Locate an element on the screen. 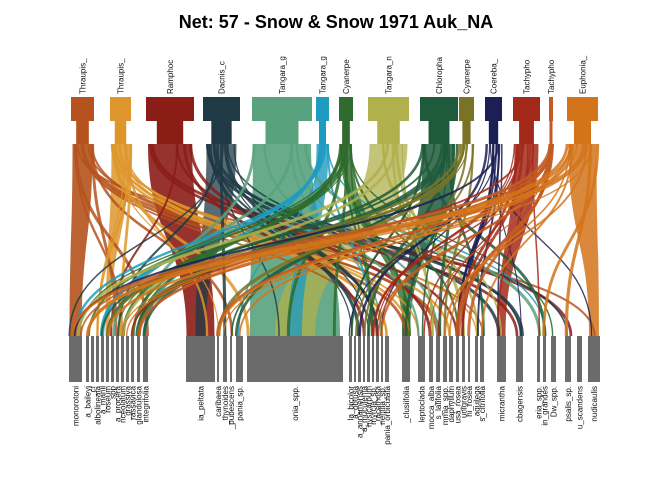  lower-species-label: _cf is located at coordinates (93, 391).